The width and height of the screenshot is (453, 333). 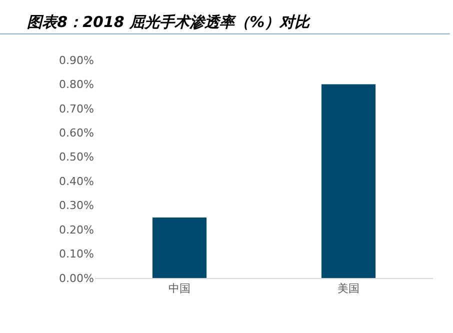 What do you see at coordinates (76, 205) in the screenshot?
I see `y-tick-label: 0.30%` at bounding box center [76, 205].